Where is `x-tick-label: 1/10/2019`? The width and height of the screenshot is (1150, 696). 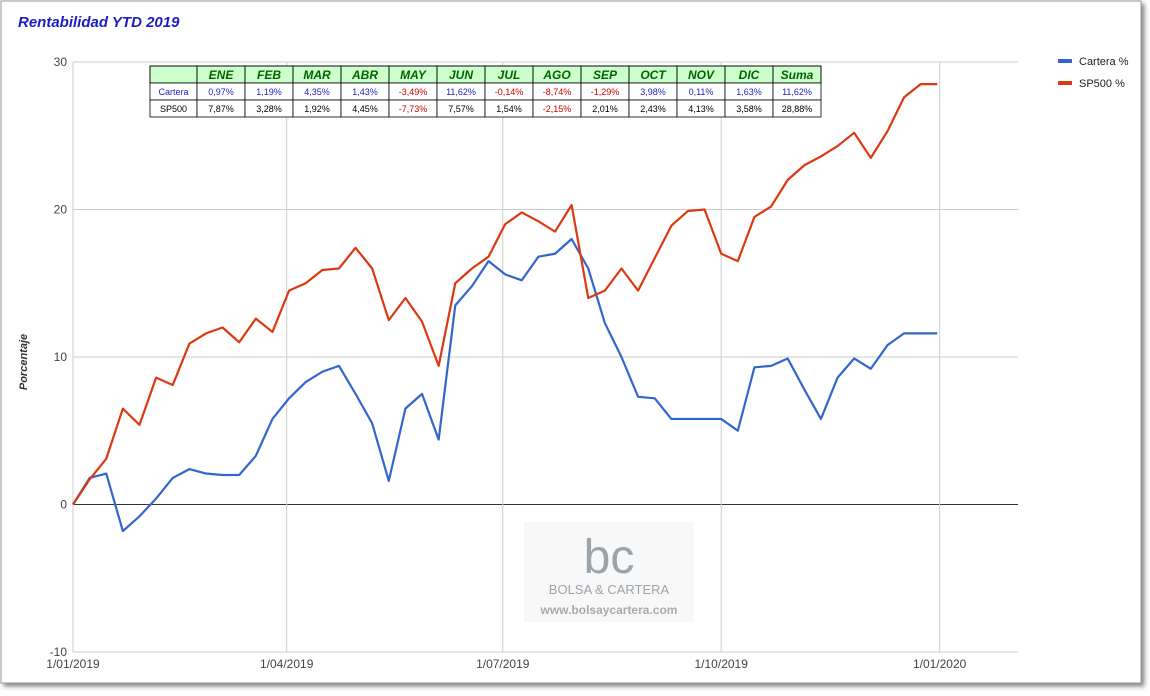 x-tick-label: 1/10/2019 is located at coordinates (722, 664).